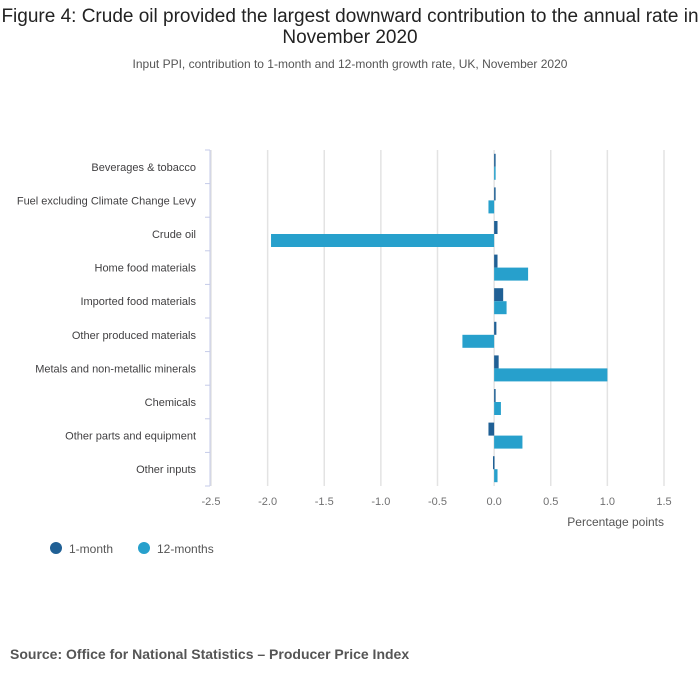 This screenshot has width=700, height=682. What do you see at coordinates (91, 549) in the screenshot?
I see `legend-label: 1-month` at bounding box center [91, 549].